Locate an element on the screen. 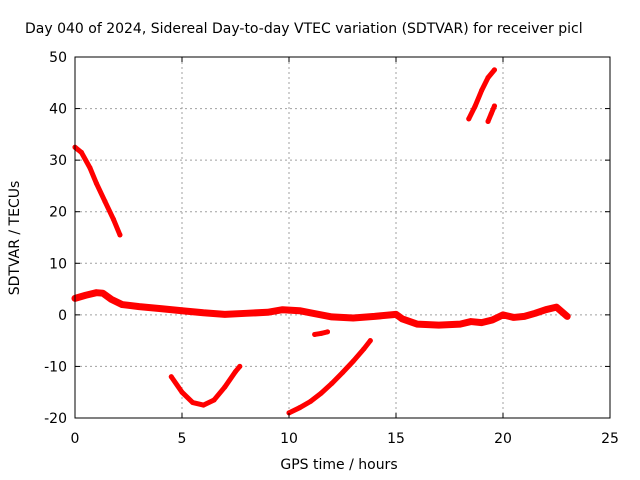 Image resolution: width=640 pixels, height=480 pixels. x-axis-label: GPS time / hours is located at coordinates (338, 465).